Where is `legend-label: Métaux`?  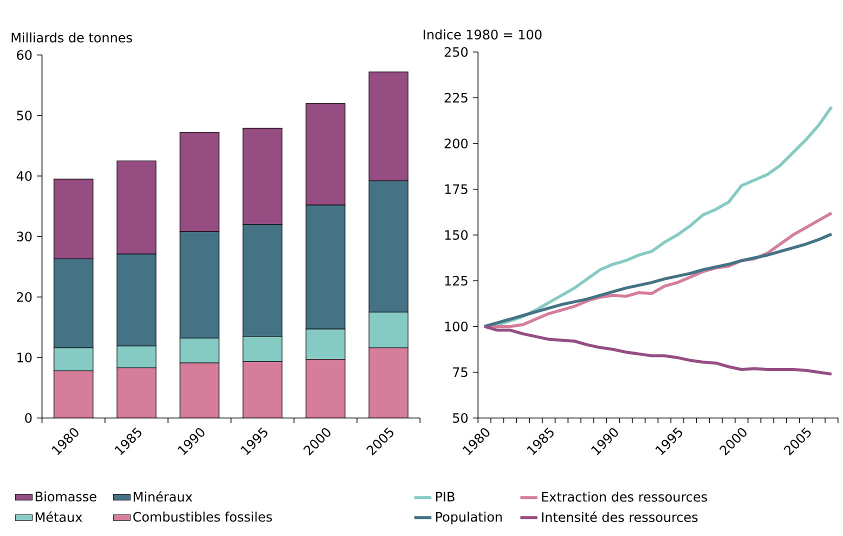
legend-label: Métaux is located at coordinates (59, 516).